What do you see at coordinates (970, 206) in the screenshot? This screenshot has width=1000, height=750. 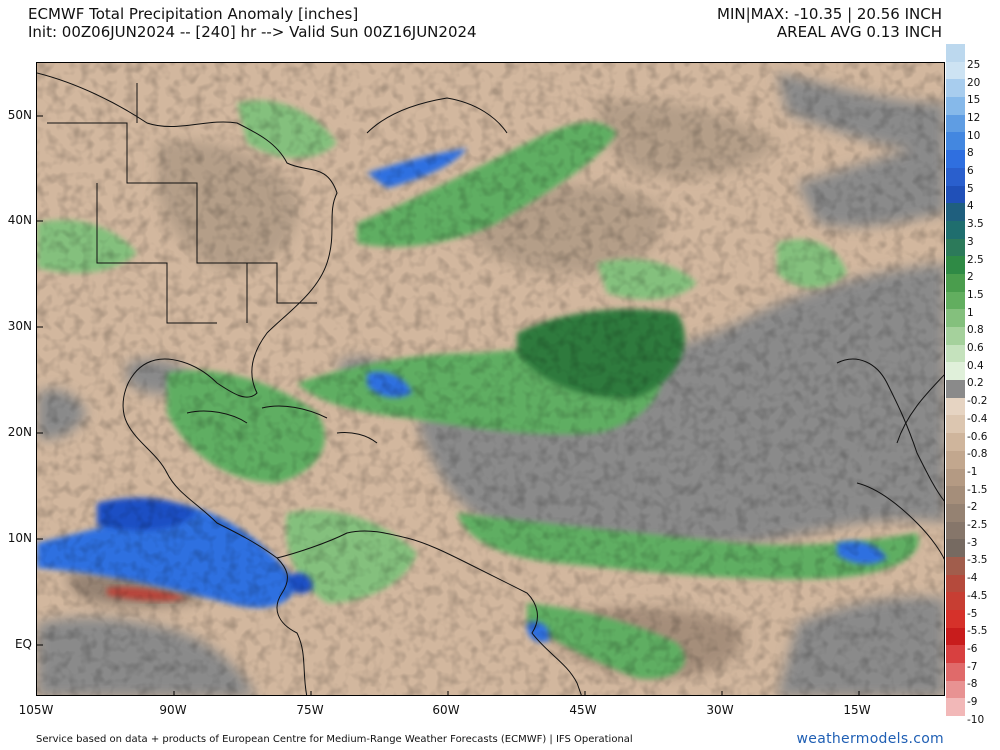 I see `colorbar-tick-label: 4` at bounding box center [970, 206].